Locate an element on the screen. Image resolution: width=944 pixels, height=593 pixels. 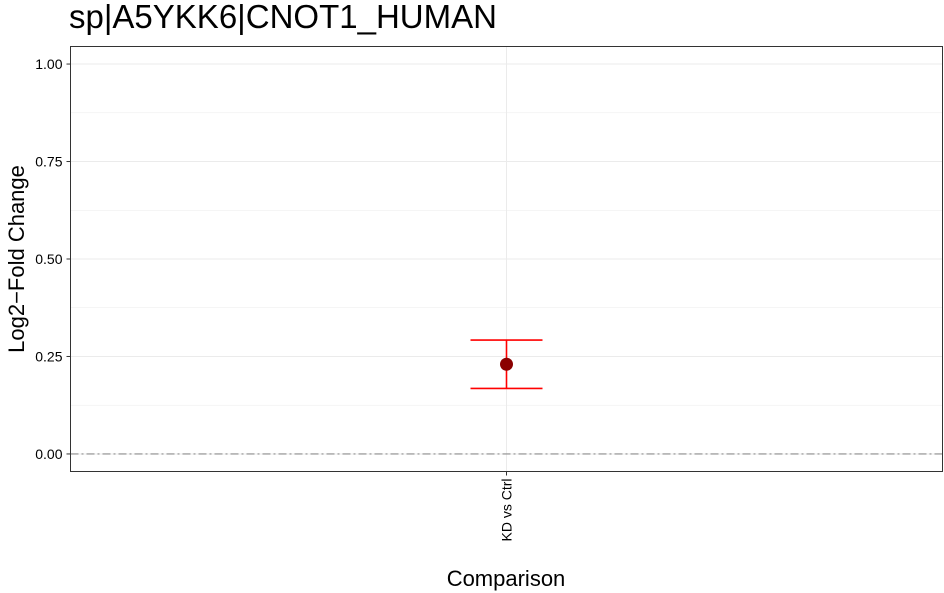
data-point is located at coordinates (506, 364).